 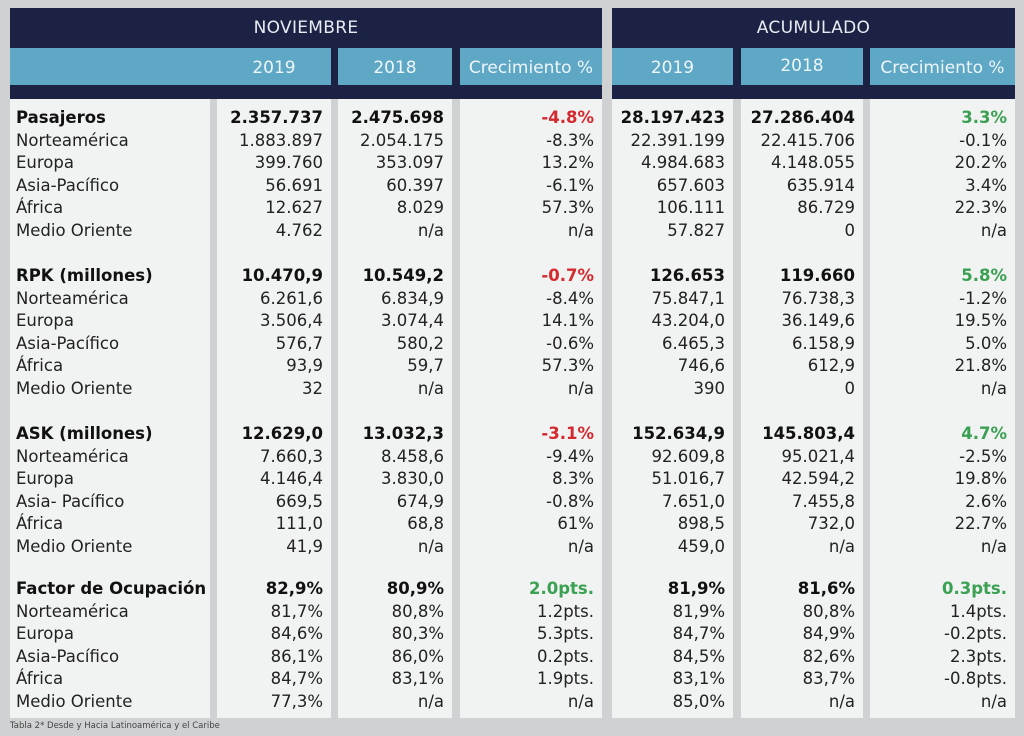 What do you see at coordinates (570, 343) in the screenshot?
I see `row-value: -0.6%` at bounding box center [570, 343].